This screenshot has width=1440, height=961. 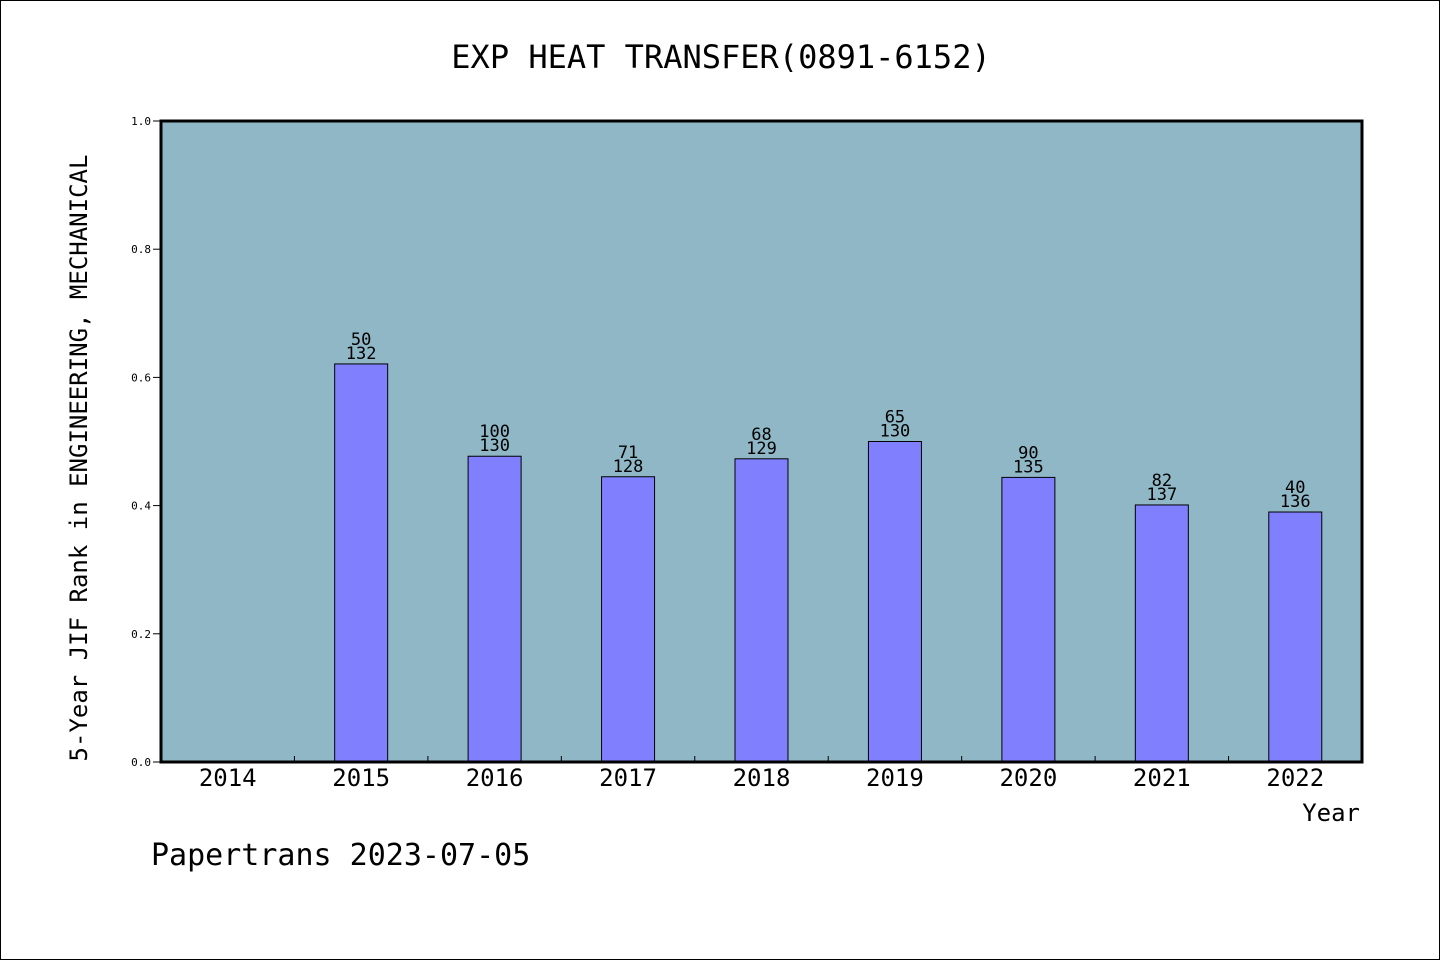 I want to click on bar-2018, so click(x=761, y=610).